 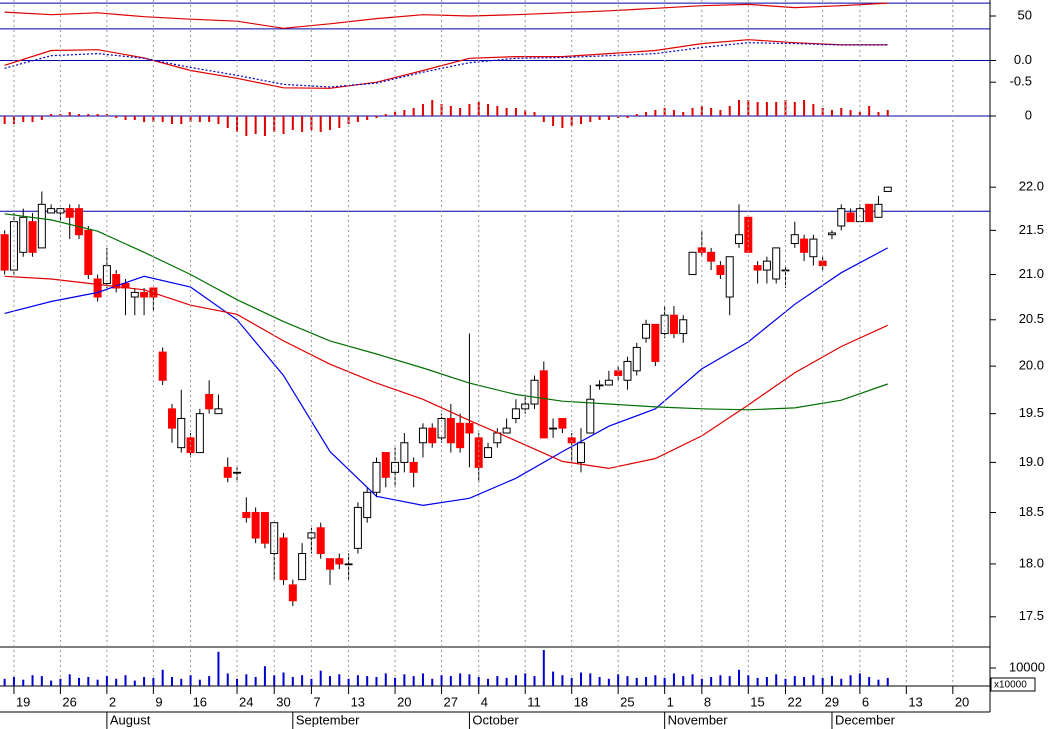 What do you see at coordinates (1031, 615) in the screenshot?
I see `y-tick-label: 17.5` at bounding box center [1031, 615].